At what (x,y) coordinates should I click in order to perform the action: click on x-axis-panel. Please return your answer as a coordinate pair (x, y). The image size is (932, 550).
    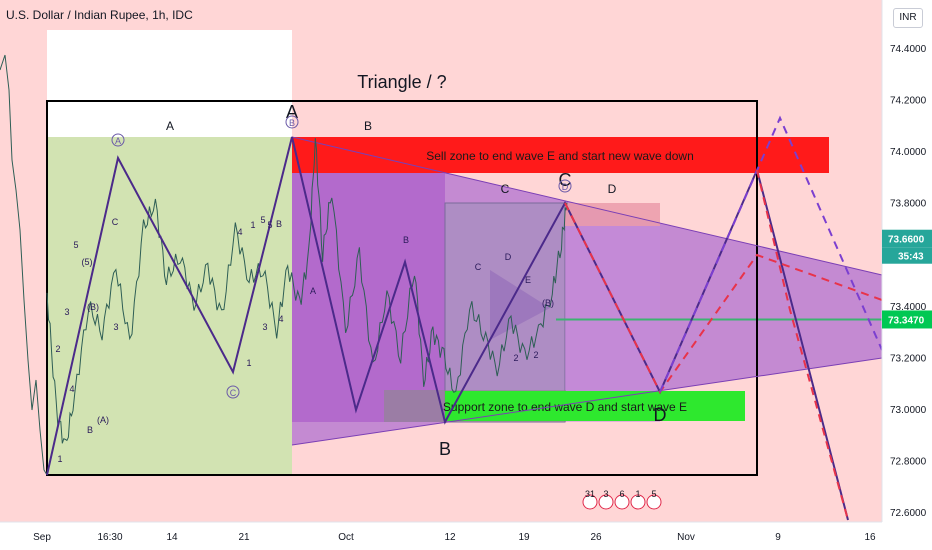
    Looking at the image, I should click on (466, 536).